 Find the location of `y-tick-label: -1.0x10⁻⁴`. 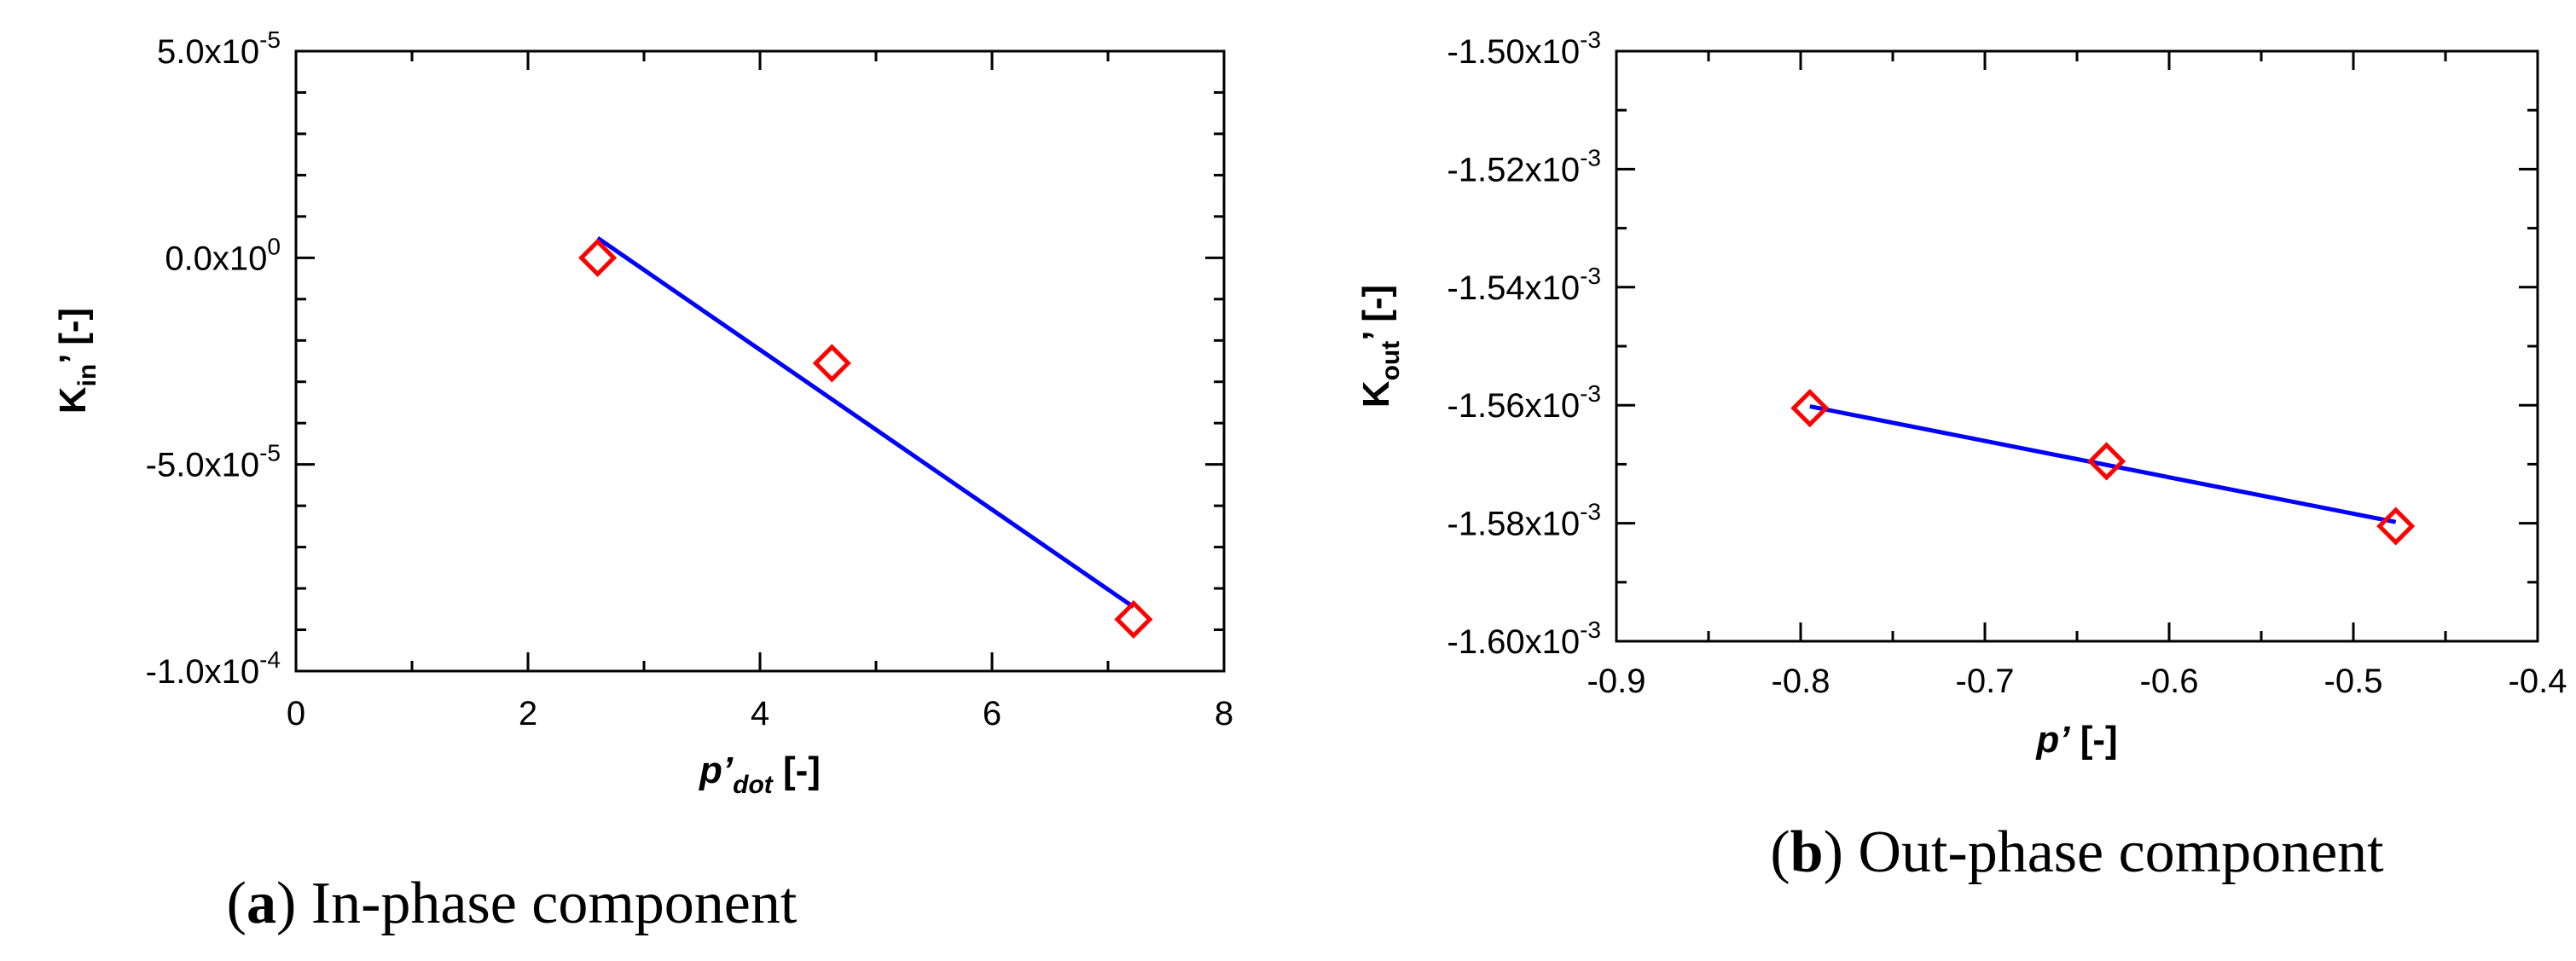

y-tick-label: -1.0x10⁻⁴ is located at coordinates (213, 668).